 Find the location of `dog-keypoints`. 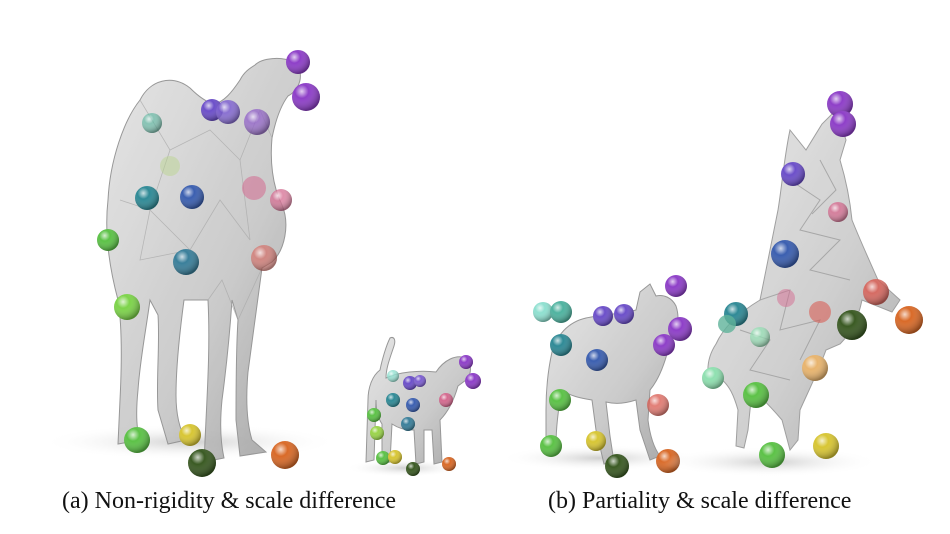

dog-keypoints is located at coordinates (424, 415).